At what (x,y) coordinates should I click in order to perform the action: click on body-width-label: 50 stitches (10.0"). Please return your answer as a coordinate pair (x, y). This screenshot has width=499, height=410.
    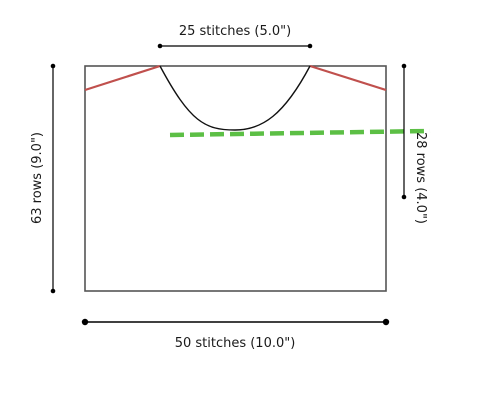
    Looking at the image, I should click on (235, 343).